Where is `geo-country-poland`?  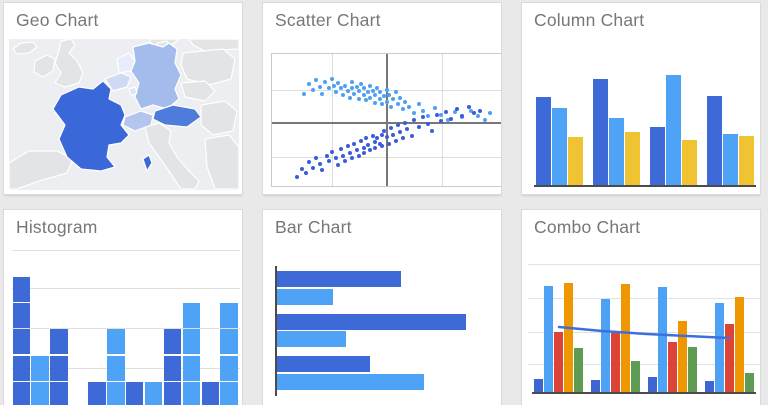
geo-country-poland is located at coordinates (208, 67).